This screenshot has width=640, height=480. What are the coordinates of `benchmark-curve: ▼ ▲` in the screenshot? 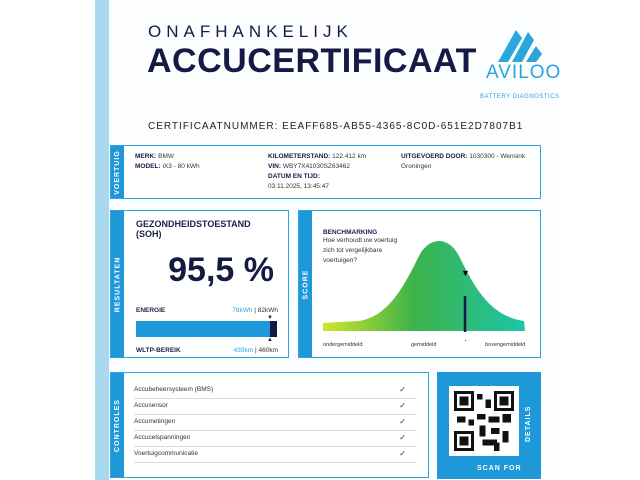 It's located at (424, 291).